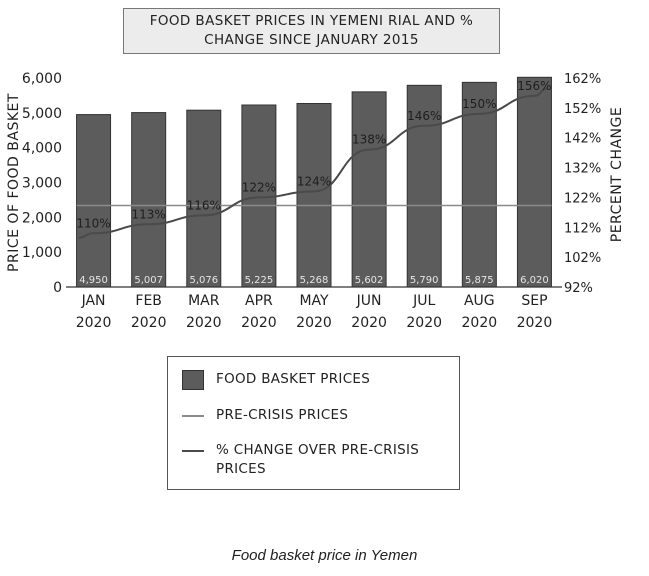 The image size is (649, 576). I want to click on bar-value-label: 5,268, so click(314, 280).